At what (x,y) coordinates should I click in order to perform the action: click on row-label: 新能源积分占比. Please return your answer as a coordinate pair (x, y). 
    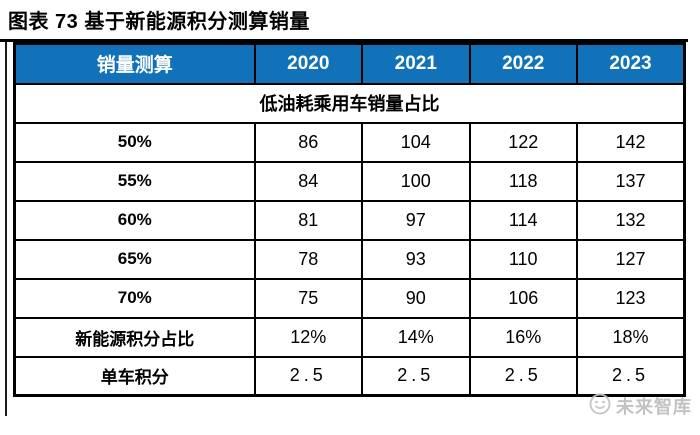
    Looking at the image, I should click on (134, 337).